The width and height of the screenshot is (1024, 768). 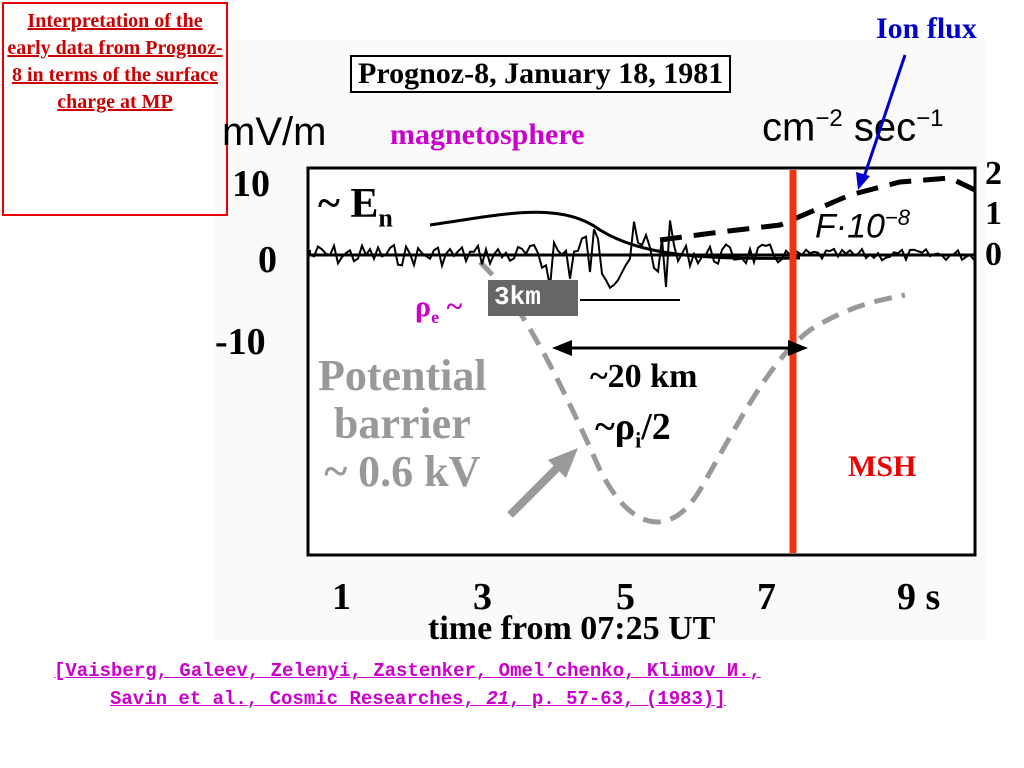 What do you see at coordinates (638, 440) in the screenshot?
I see `rho-i-sub: i` at bounding box center [638, 440].